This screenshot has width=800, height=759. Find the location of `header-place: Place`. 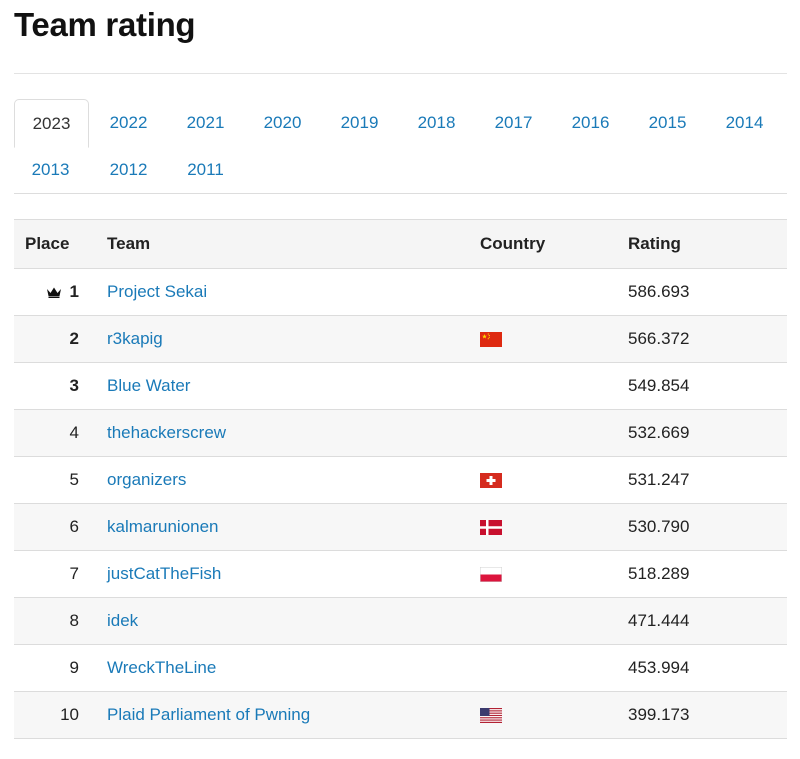

header-place: Place is located at coordinates (53, 244).